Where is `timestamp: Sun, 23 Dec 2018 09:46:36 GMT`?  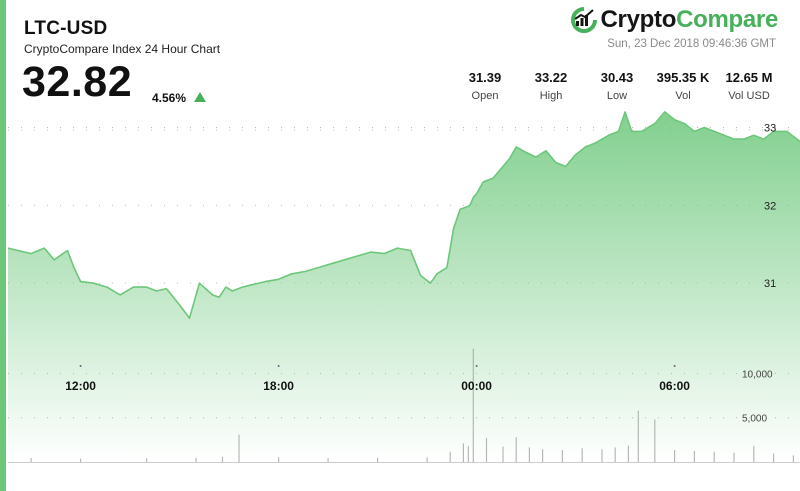 timestamp: Sun, 23 Dec 2018 09:46:36 GMT is located at coordinates (691, 44).